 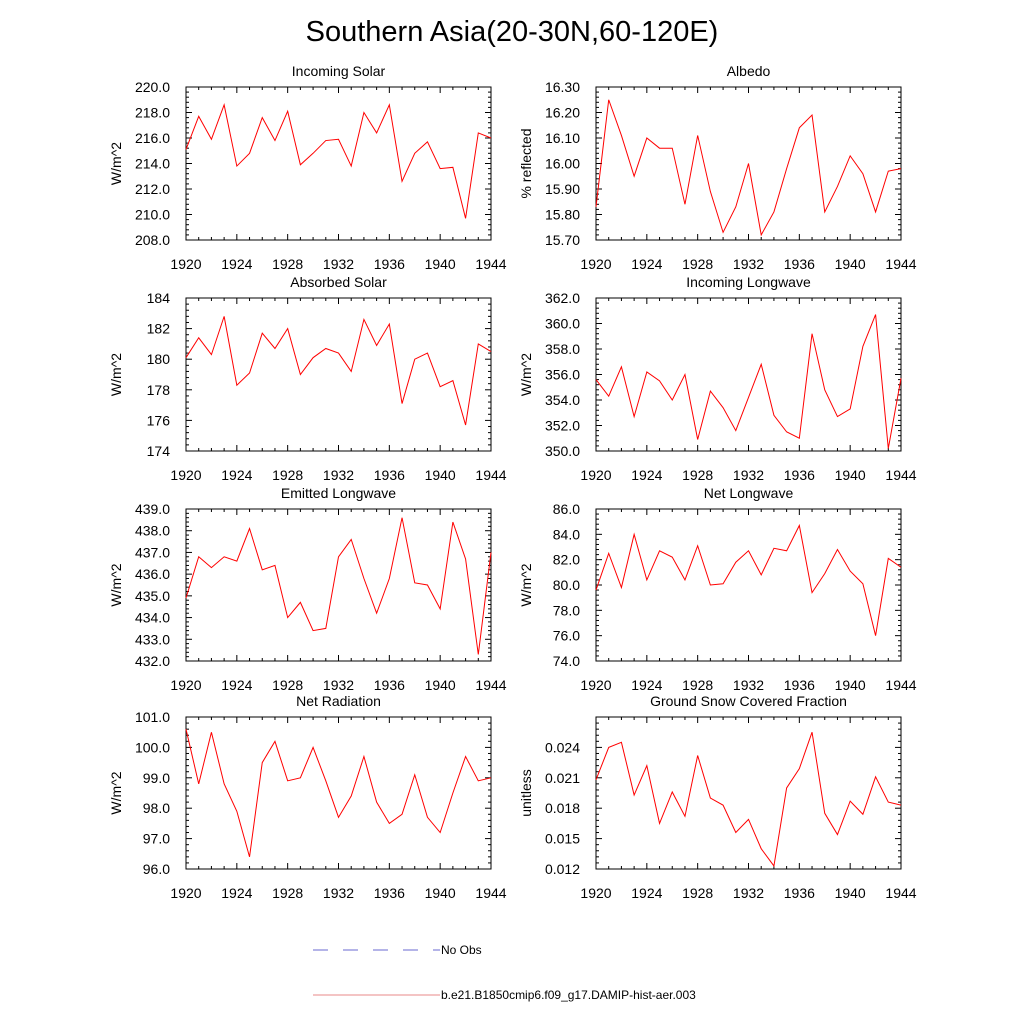 What do you see at coordinates (562, 869) in the screenshot?
I see `y-tick-label: 0.012` at bounding box center [562, 869].